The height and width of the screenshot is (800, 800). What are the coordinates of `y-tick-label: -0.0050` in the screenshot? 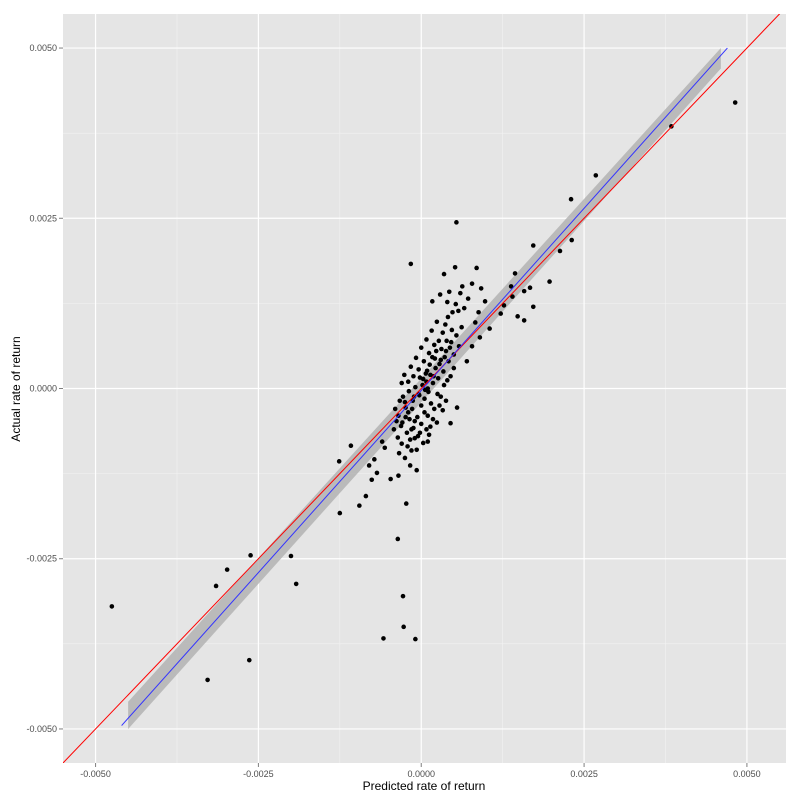 It's located at (41, 729).